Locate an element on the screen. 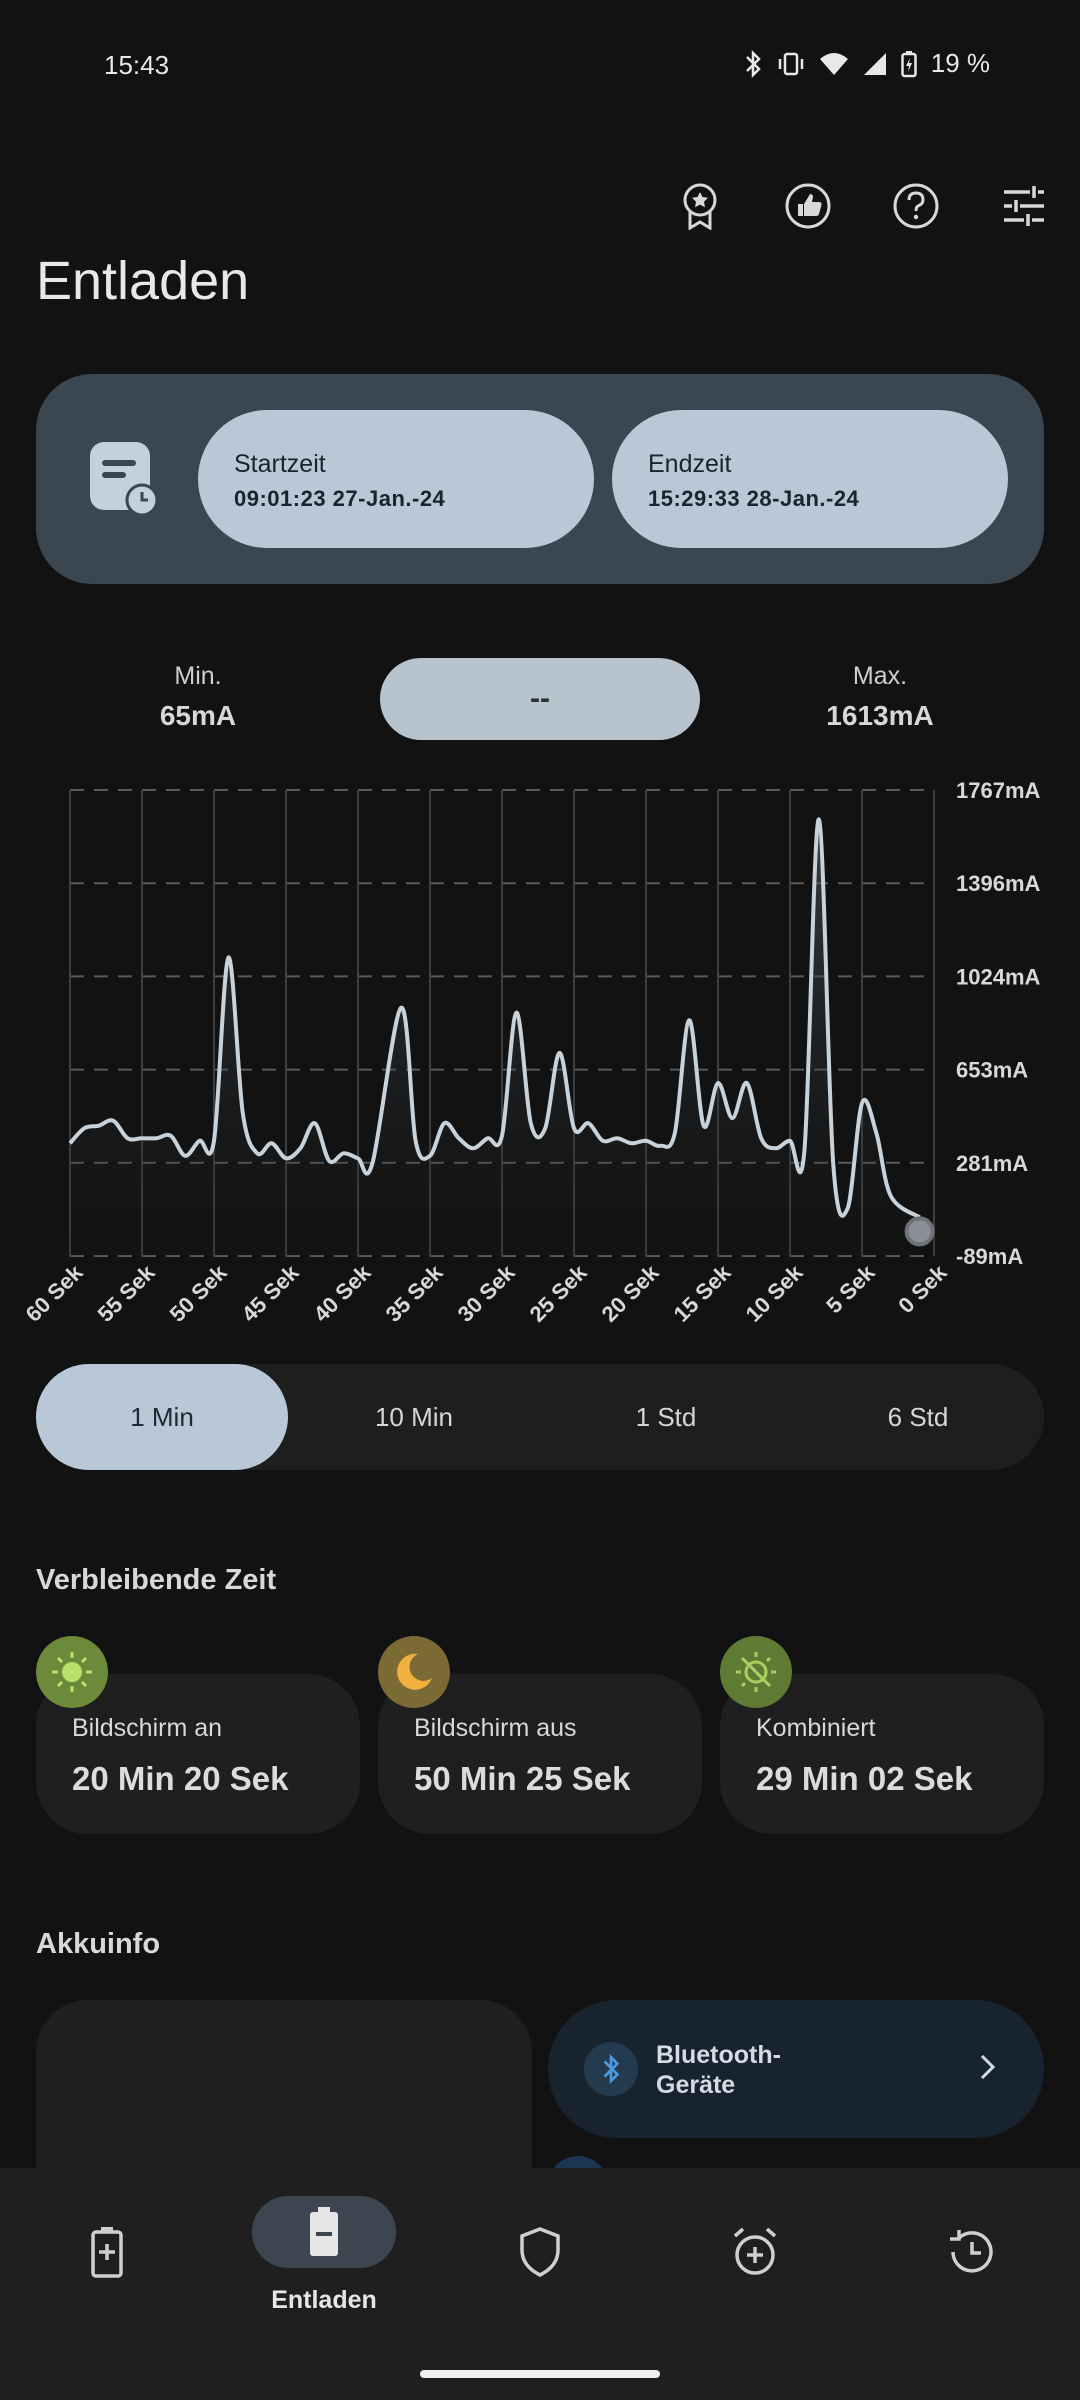 This screenshot has width=1080, height=2400. history-icon is located at coordinates (971, 2251).